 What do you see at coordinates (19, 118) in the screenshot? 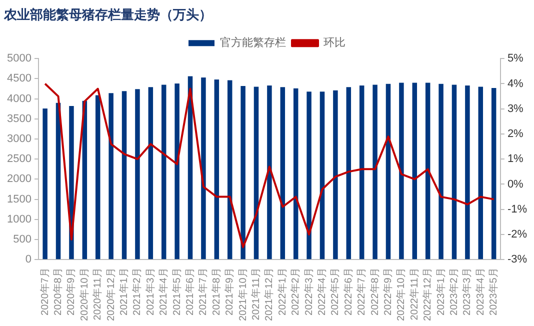
I see `y-tick-label: 3500` at bounding box center [19, 118].